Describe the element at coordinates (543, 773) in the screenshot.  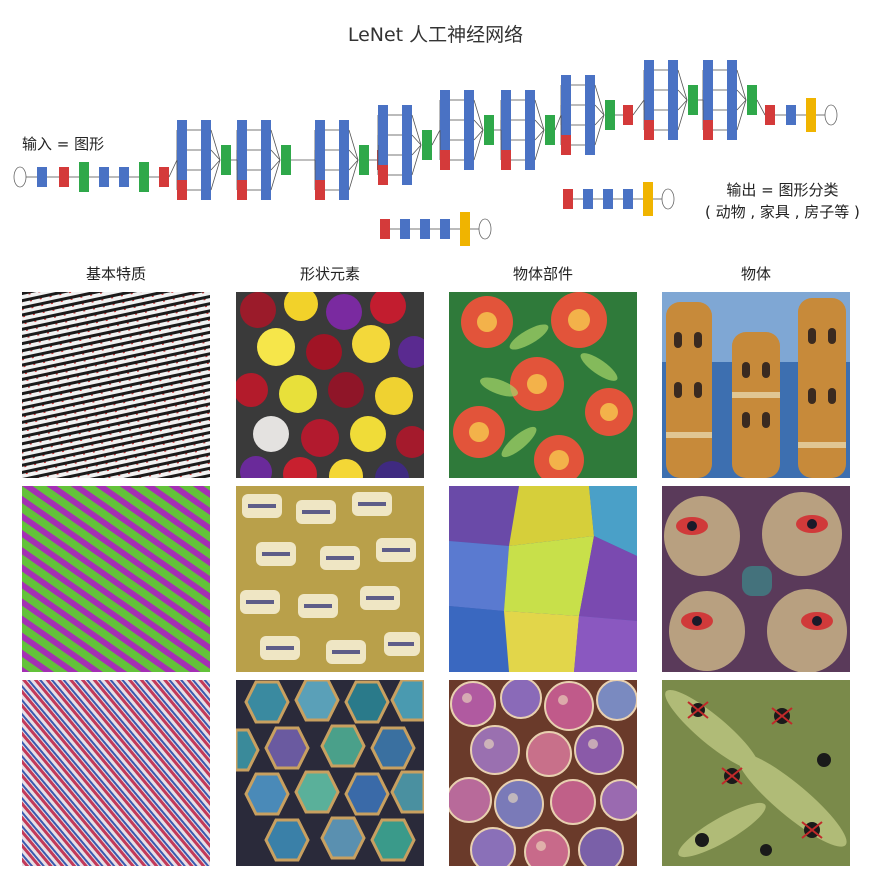
I see `texture-bubbles` at that location.